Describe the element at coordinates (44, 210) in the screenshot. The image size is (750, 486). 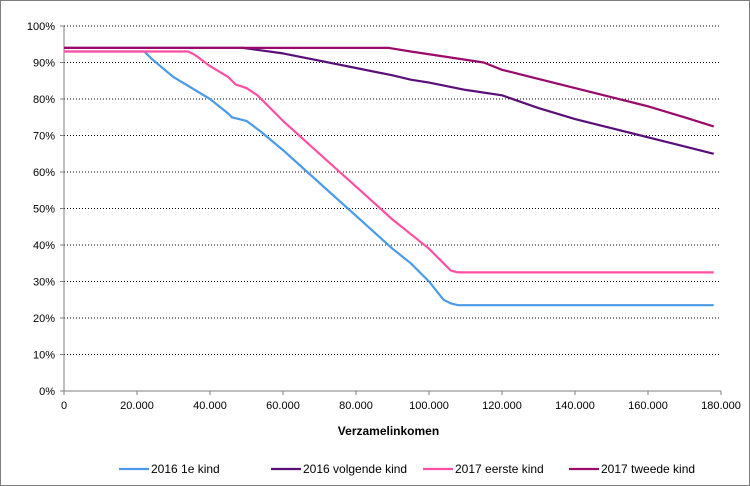
I see `y-tick-label: 50%` at that location.